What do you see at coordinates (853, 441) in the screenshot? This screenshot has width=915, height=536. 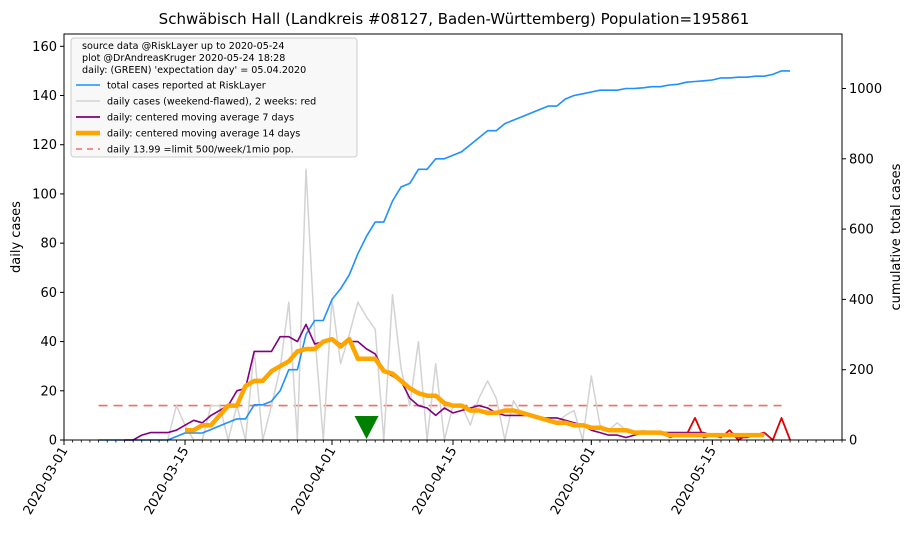 I see `y-right-tick-label: 0` at bounding box center [853, 441].